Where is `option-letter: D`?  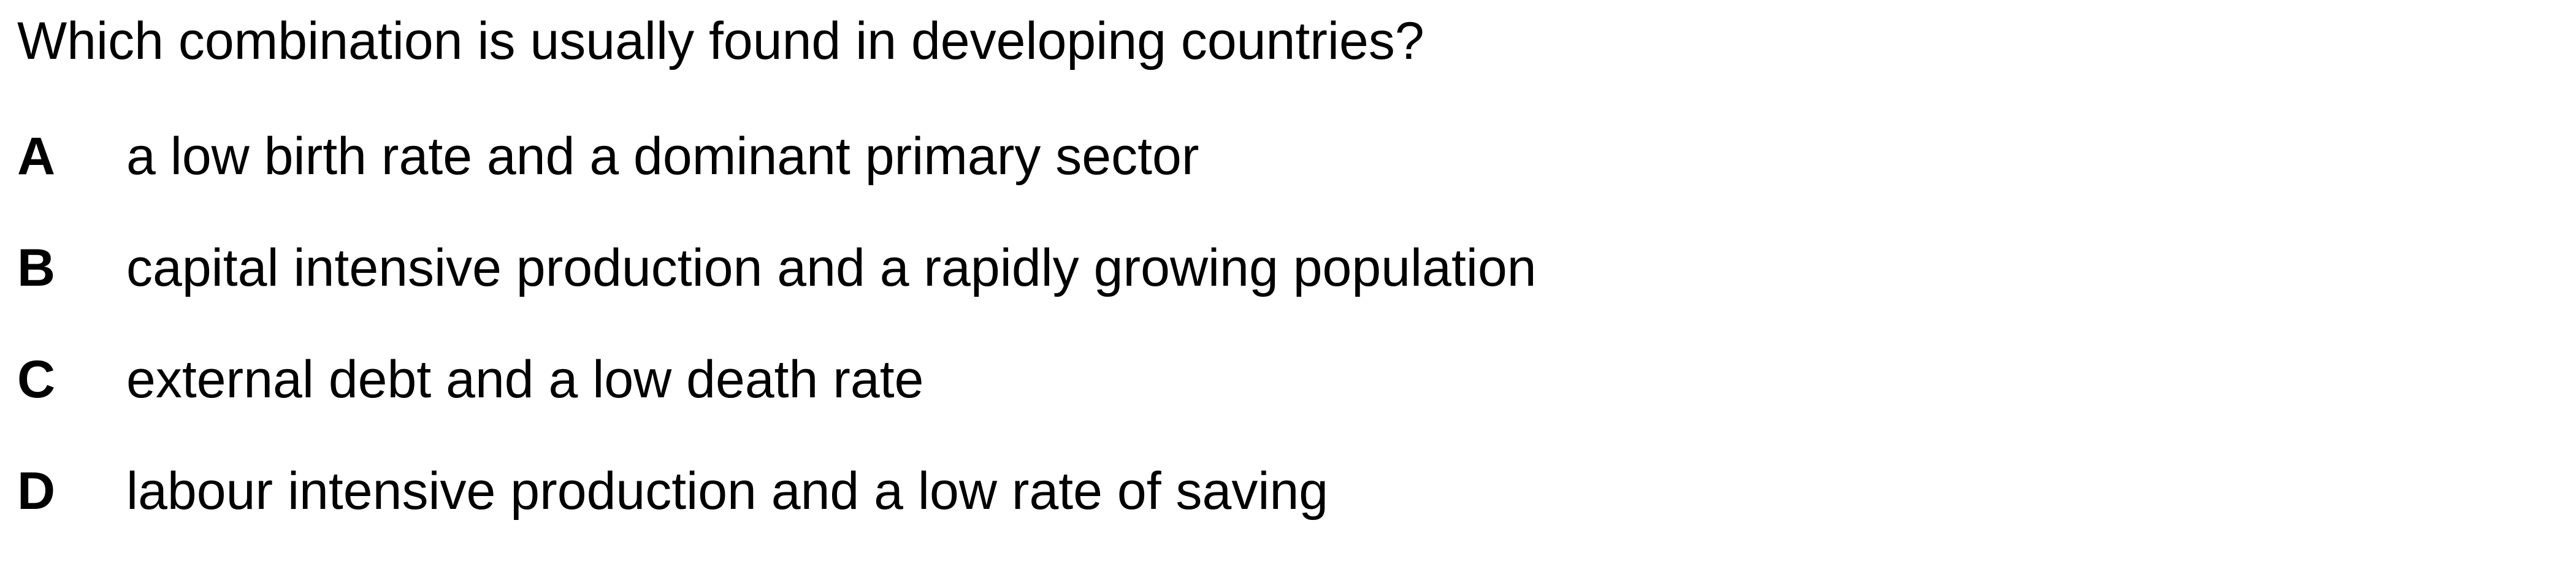 option-letter: D is located at coordinates (36, 491).